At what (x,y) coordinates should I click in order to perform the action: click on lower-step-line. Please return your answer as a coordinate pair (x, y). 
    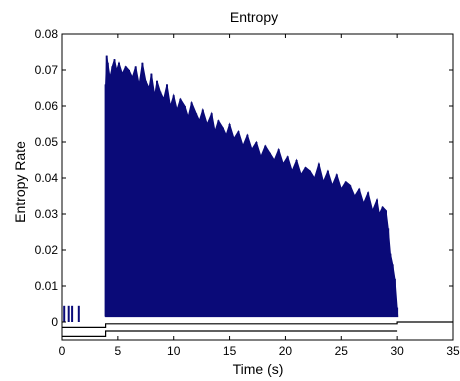
    Looking at the image, I should click on (230, 333).